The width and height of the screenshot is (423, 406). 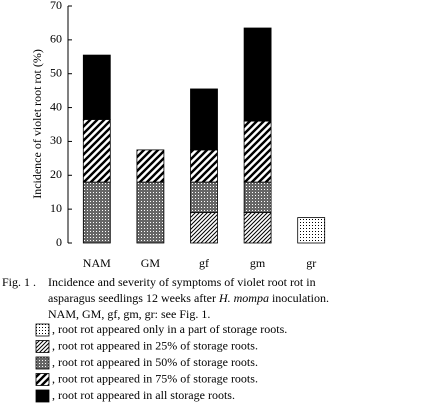 What do you see at coordinates (311, 263) in the screenshot?
I see `x-tick-label: gr` at bounding box center [311, 263].